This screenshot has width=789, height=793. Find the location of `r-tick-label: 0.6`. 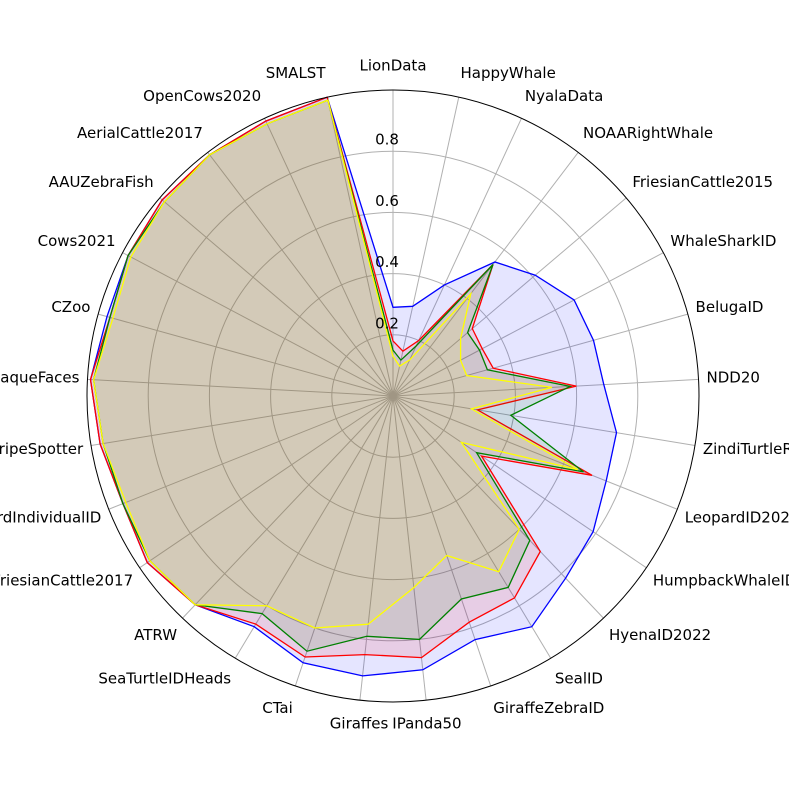

r-tick-label: 0.6 is located at coordinates (387, 201).